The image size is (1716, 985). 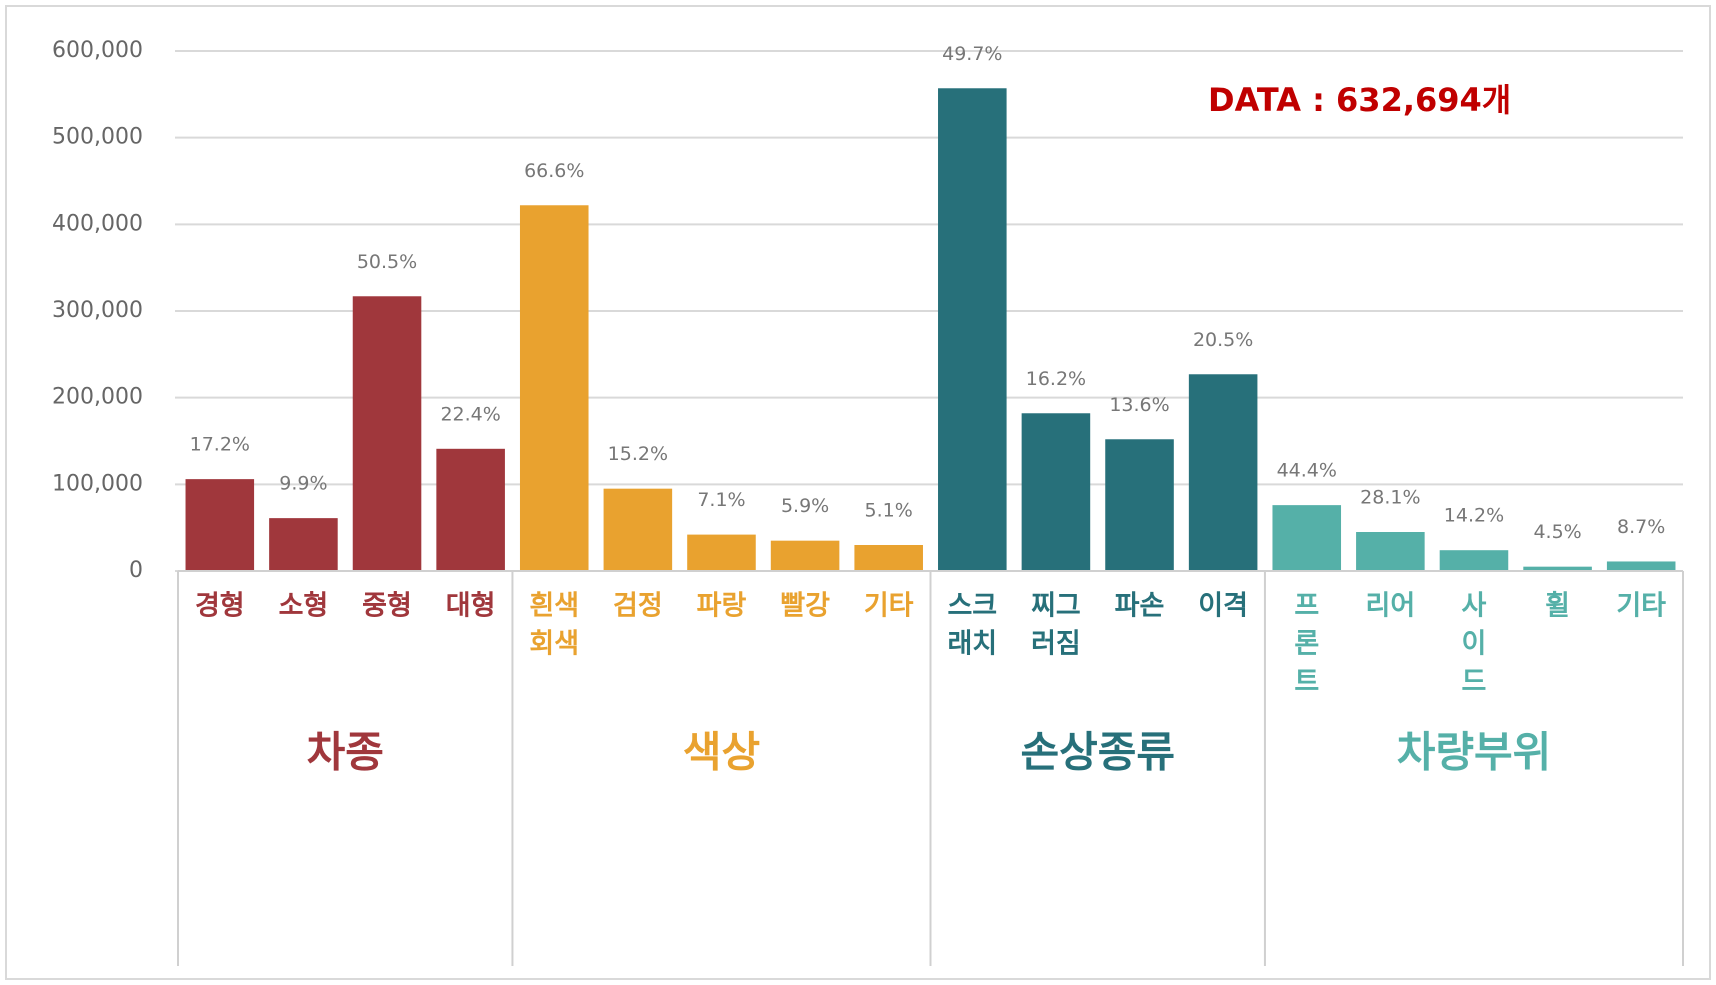 I want to click on x-tick-label: 리어, so click(x=1391, y=606).